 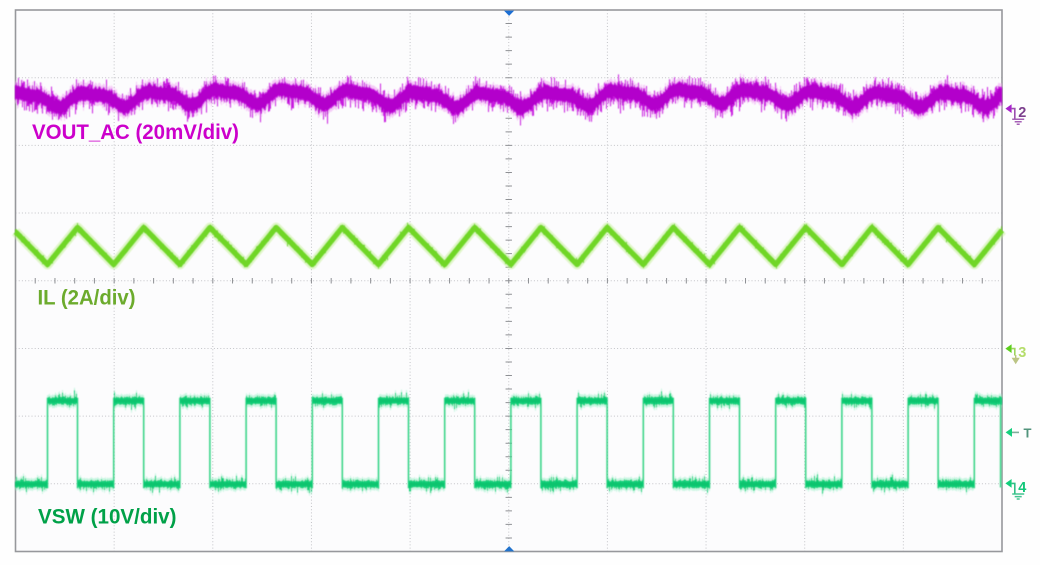 I want to click on svg-text: IL (2A/div), so click(x=87, y=298).